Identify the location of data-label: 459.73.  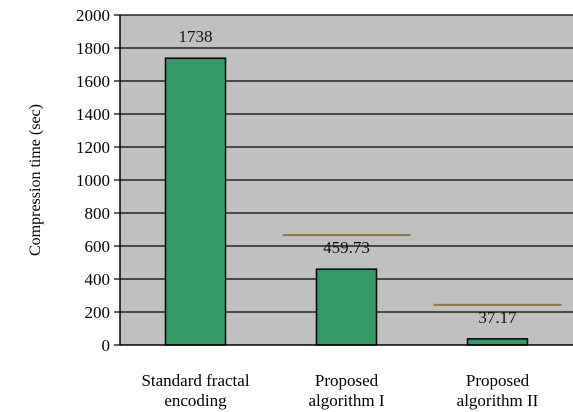
(346, 247).